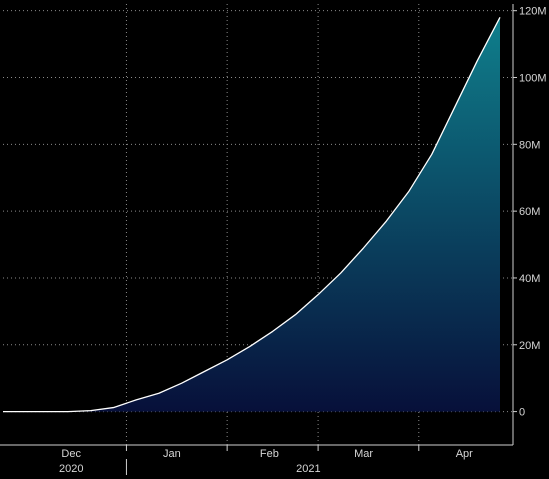 This screenshot has width=549, height=479. I want to click on y-tick-label: 80M, so click(529, 145).